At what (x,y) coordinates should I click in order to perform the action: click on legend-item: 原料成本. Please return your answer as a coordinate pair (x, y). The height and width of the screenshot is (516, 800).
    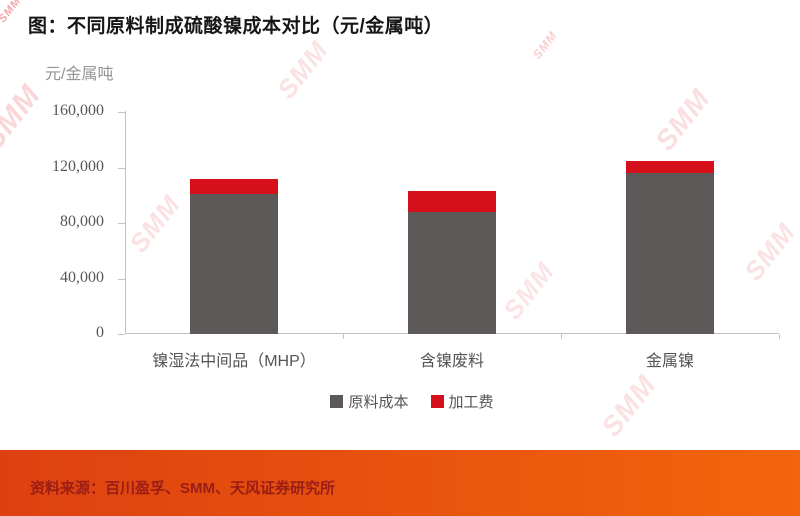
    Looking at the image, I should click on (369, 401).